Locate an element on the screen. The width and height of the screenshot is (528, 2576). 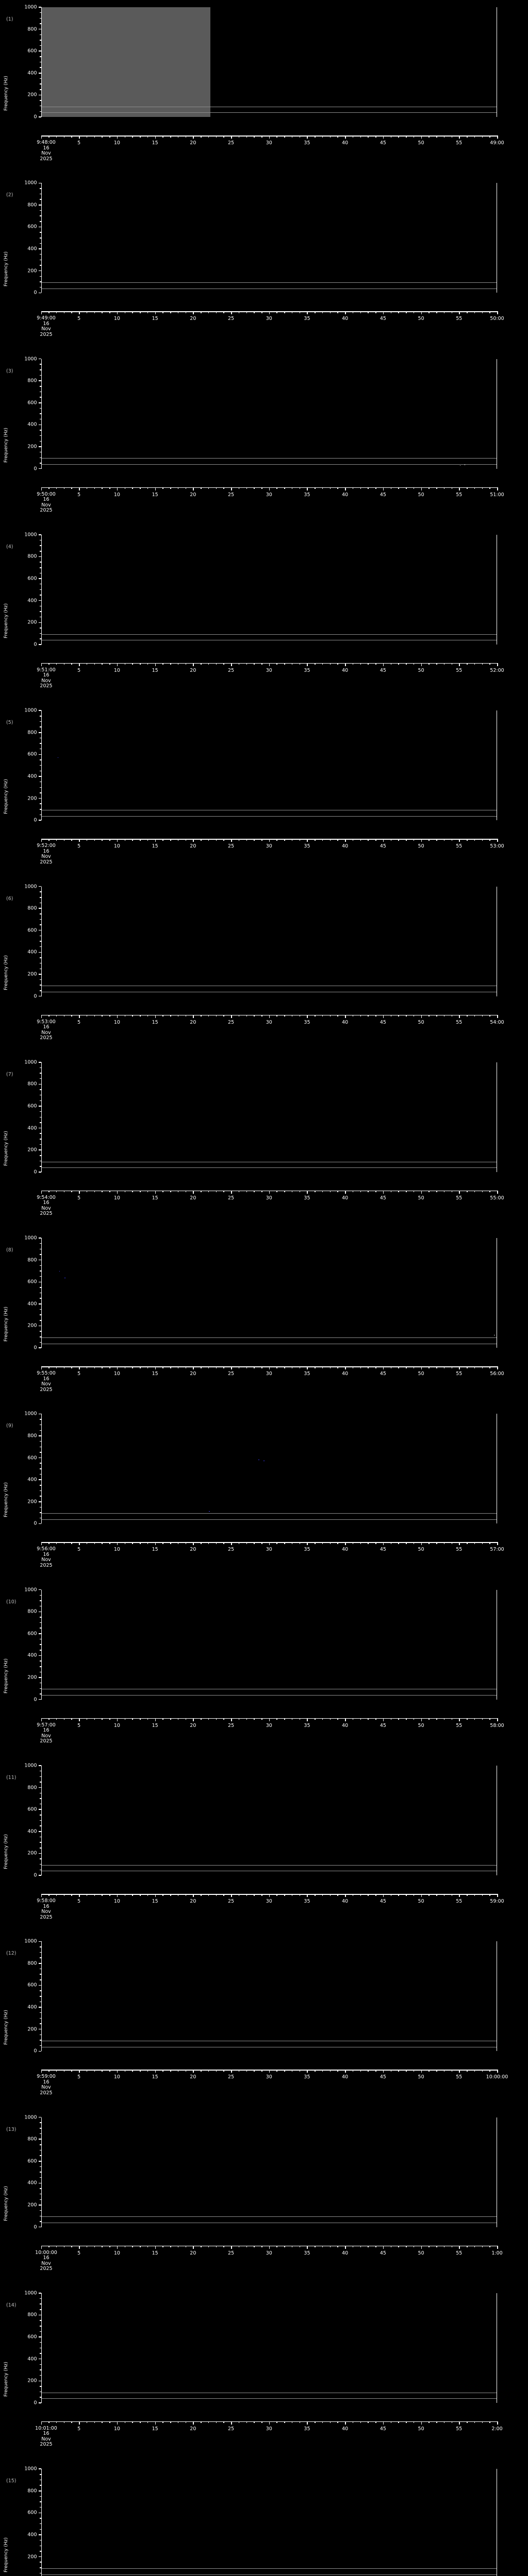
x-tick-label: 15 is located at coordinates (155, 2253).